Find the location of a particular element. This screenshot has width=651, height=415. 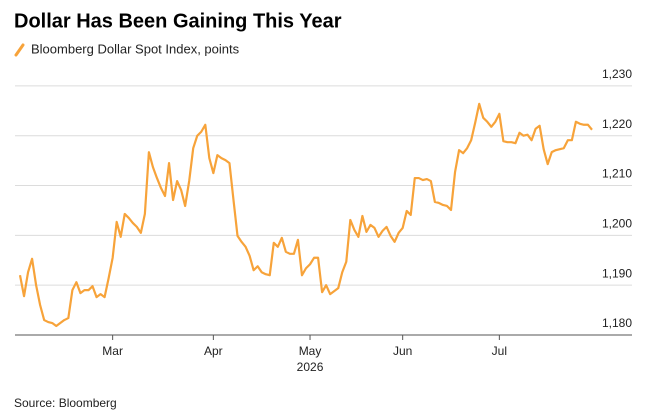

y-tick-label: 1,210 is located at coordinates (617, 174).